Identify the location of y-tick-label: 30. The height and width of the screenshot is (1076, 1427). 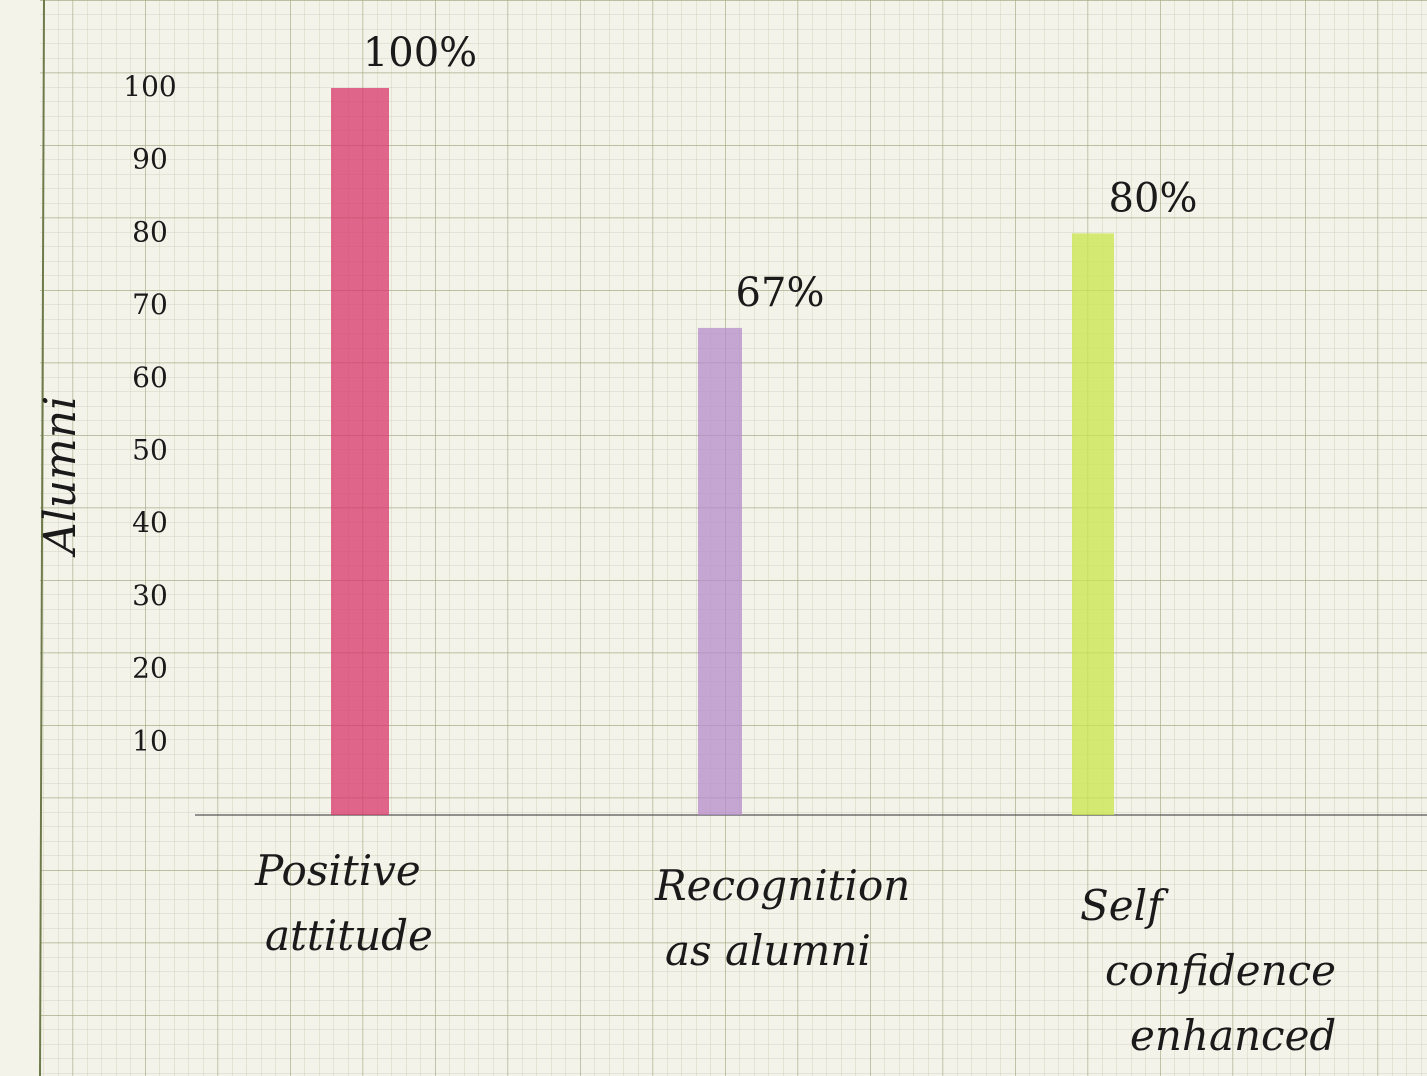
(150, 595).